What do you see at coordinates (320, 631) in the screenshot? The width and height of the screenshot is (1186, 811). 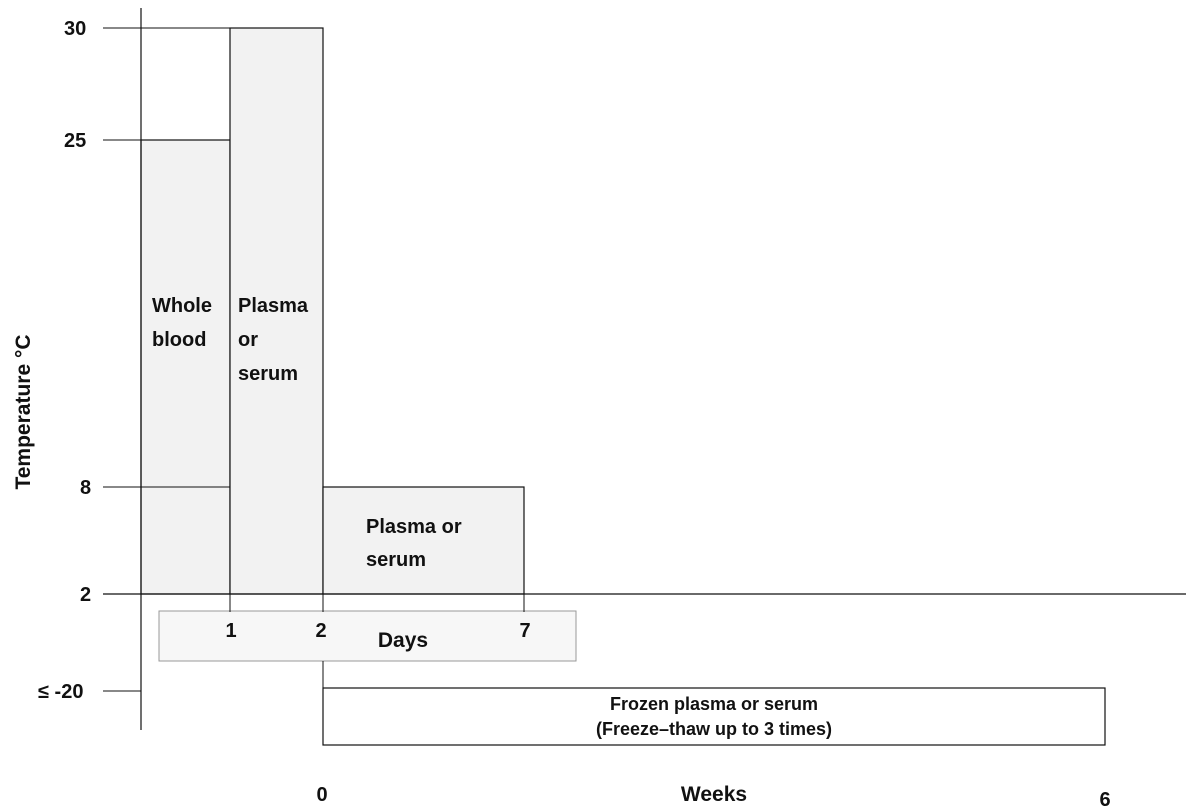 I see `day-label-2: 2` at bounding box center [320, 631].